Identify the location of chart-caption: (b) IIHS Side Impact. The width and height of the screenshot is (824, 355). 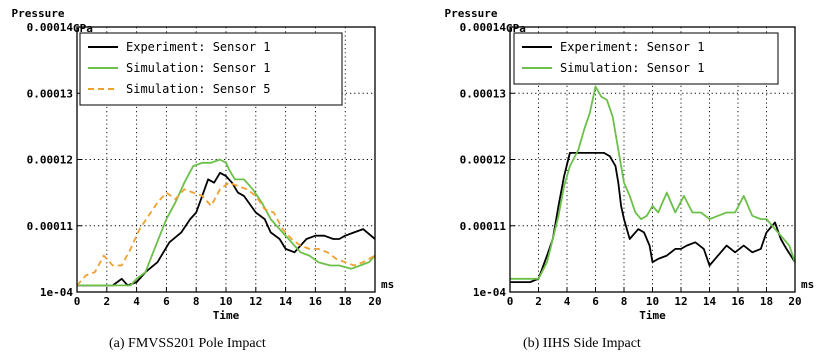
(582, 343).